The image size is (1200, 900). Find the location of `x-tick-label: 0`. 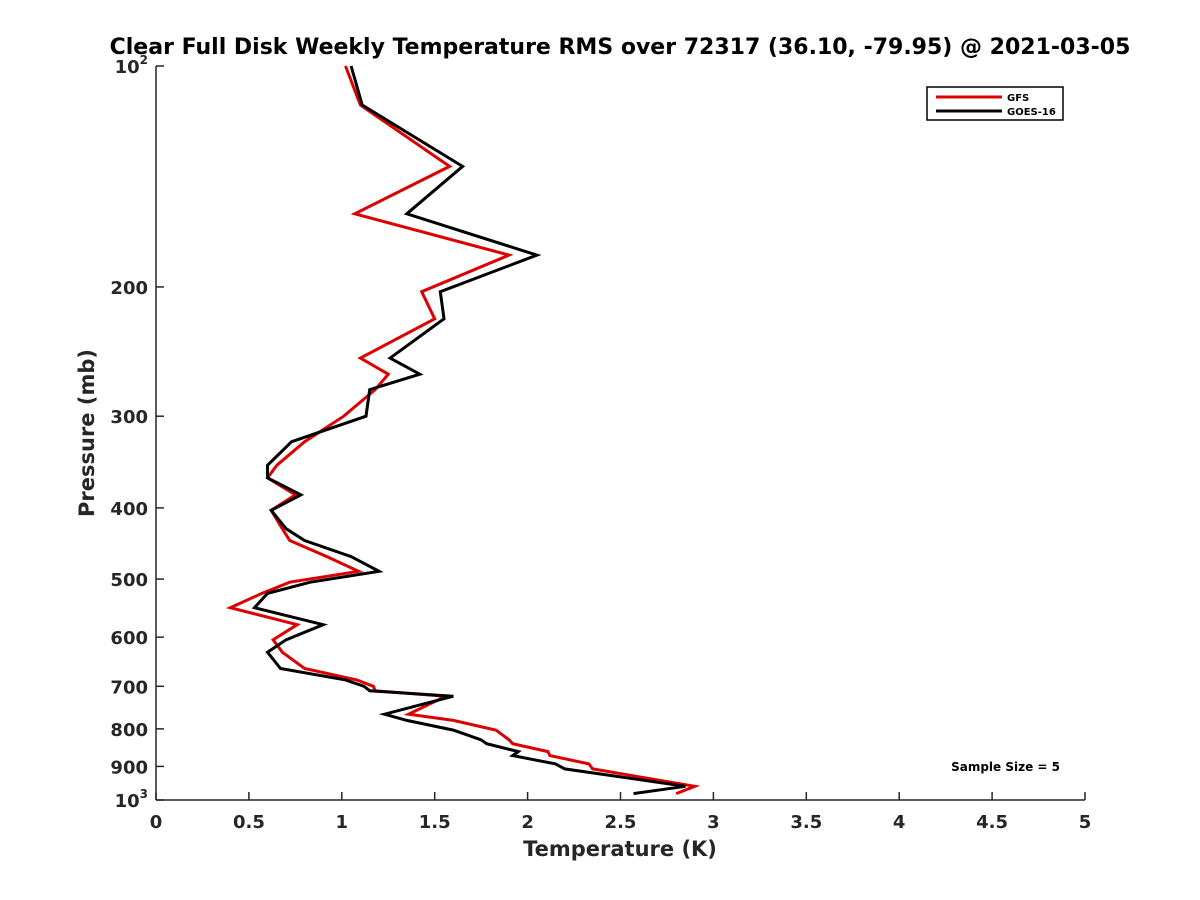

x-tick-label: 0 is located at coordinates (156, 822).